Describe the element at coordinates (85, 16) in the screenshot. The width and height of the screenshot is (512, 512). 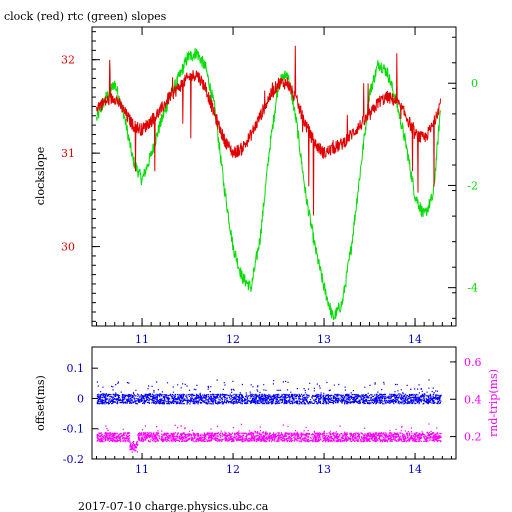
I see `chart-title: clock (red) rtc (green) slopes` at that location.